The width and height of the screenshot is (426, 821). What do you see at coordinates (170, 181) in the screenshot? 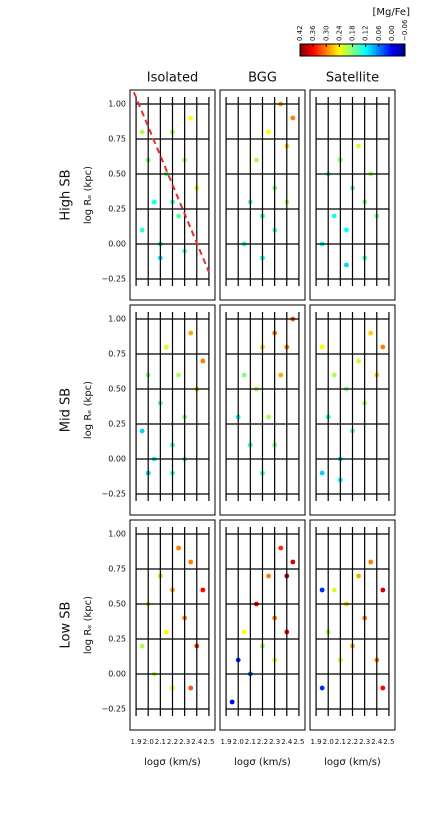
I see `reference-line` at bounding box center [170, 181].